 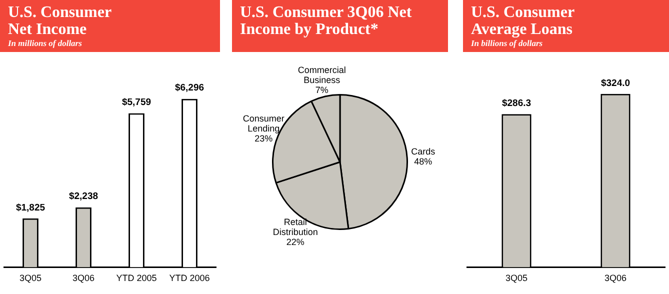 I want to click on slice-label: Cards, so click(x=423, y=151).